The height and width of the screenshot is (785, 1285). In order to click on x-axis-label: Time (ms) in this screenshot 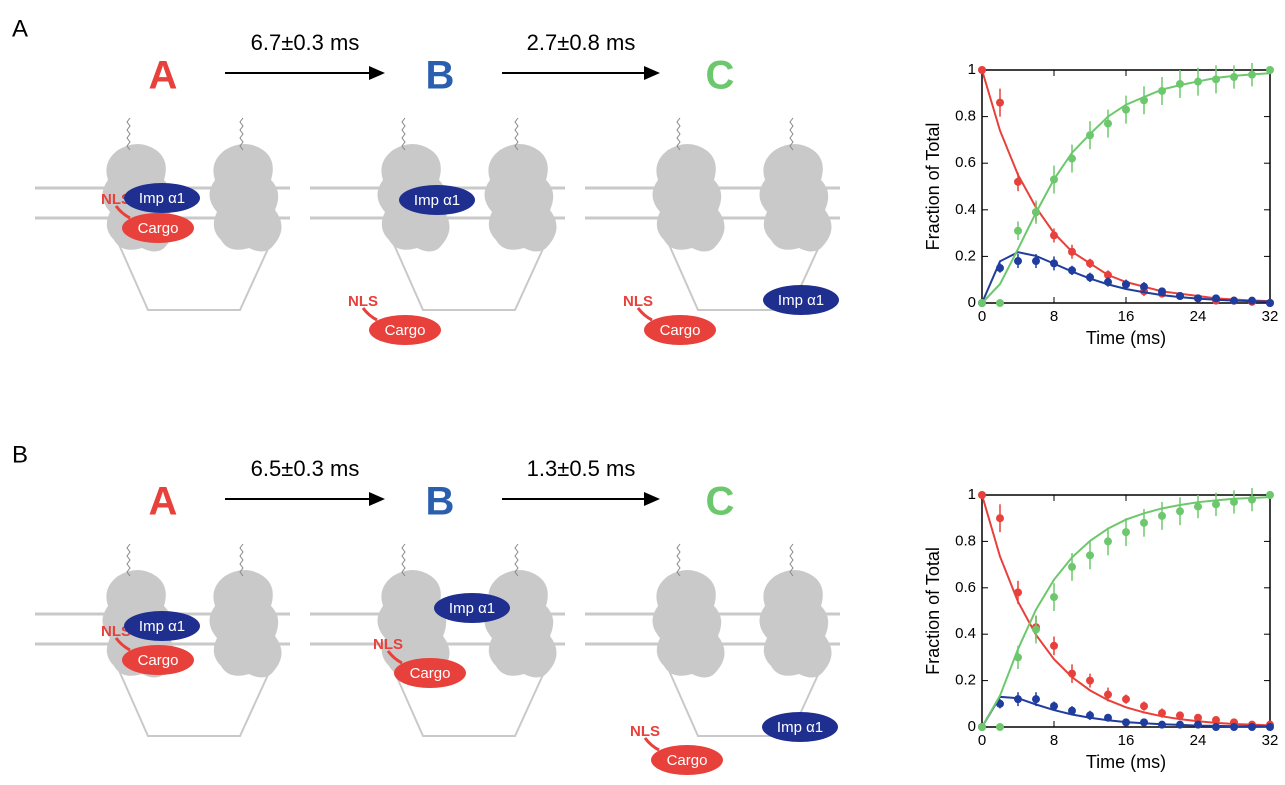, I will do `click(1126, 338)`.